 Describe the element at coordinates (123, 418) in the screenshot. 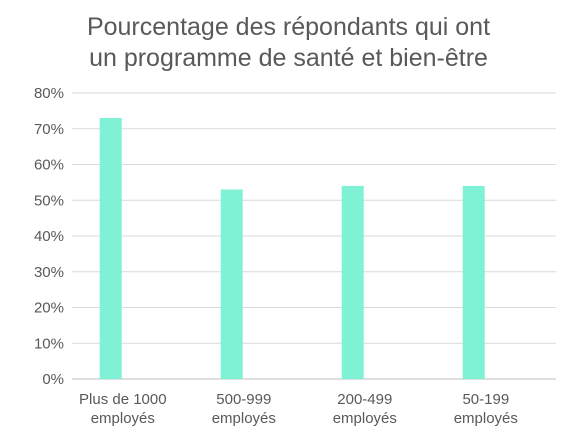

I see `x-tick-label-0-line-2: employés` at that location.